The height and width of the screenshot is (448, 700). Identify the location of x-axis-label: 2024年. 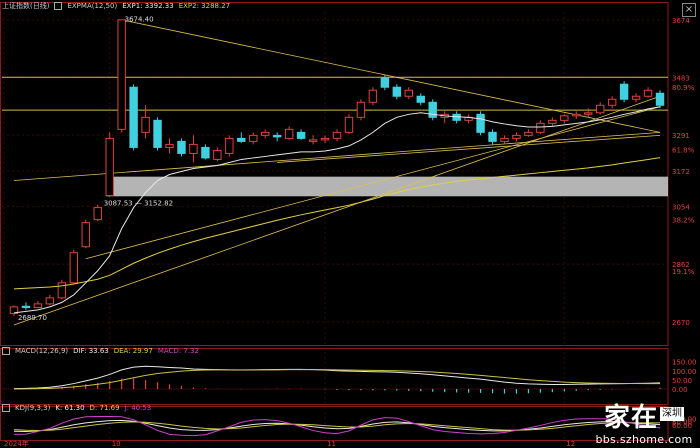
(16, 443).